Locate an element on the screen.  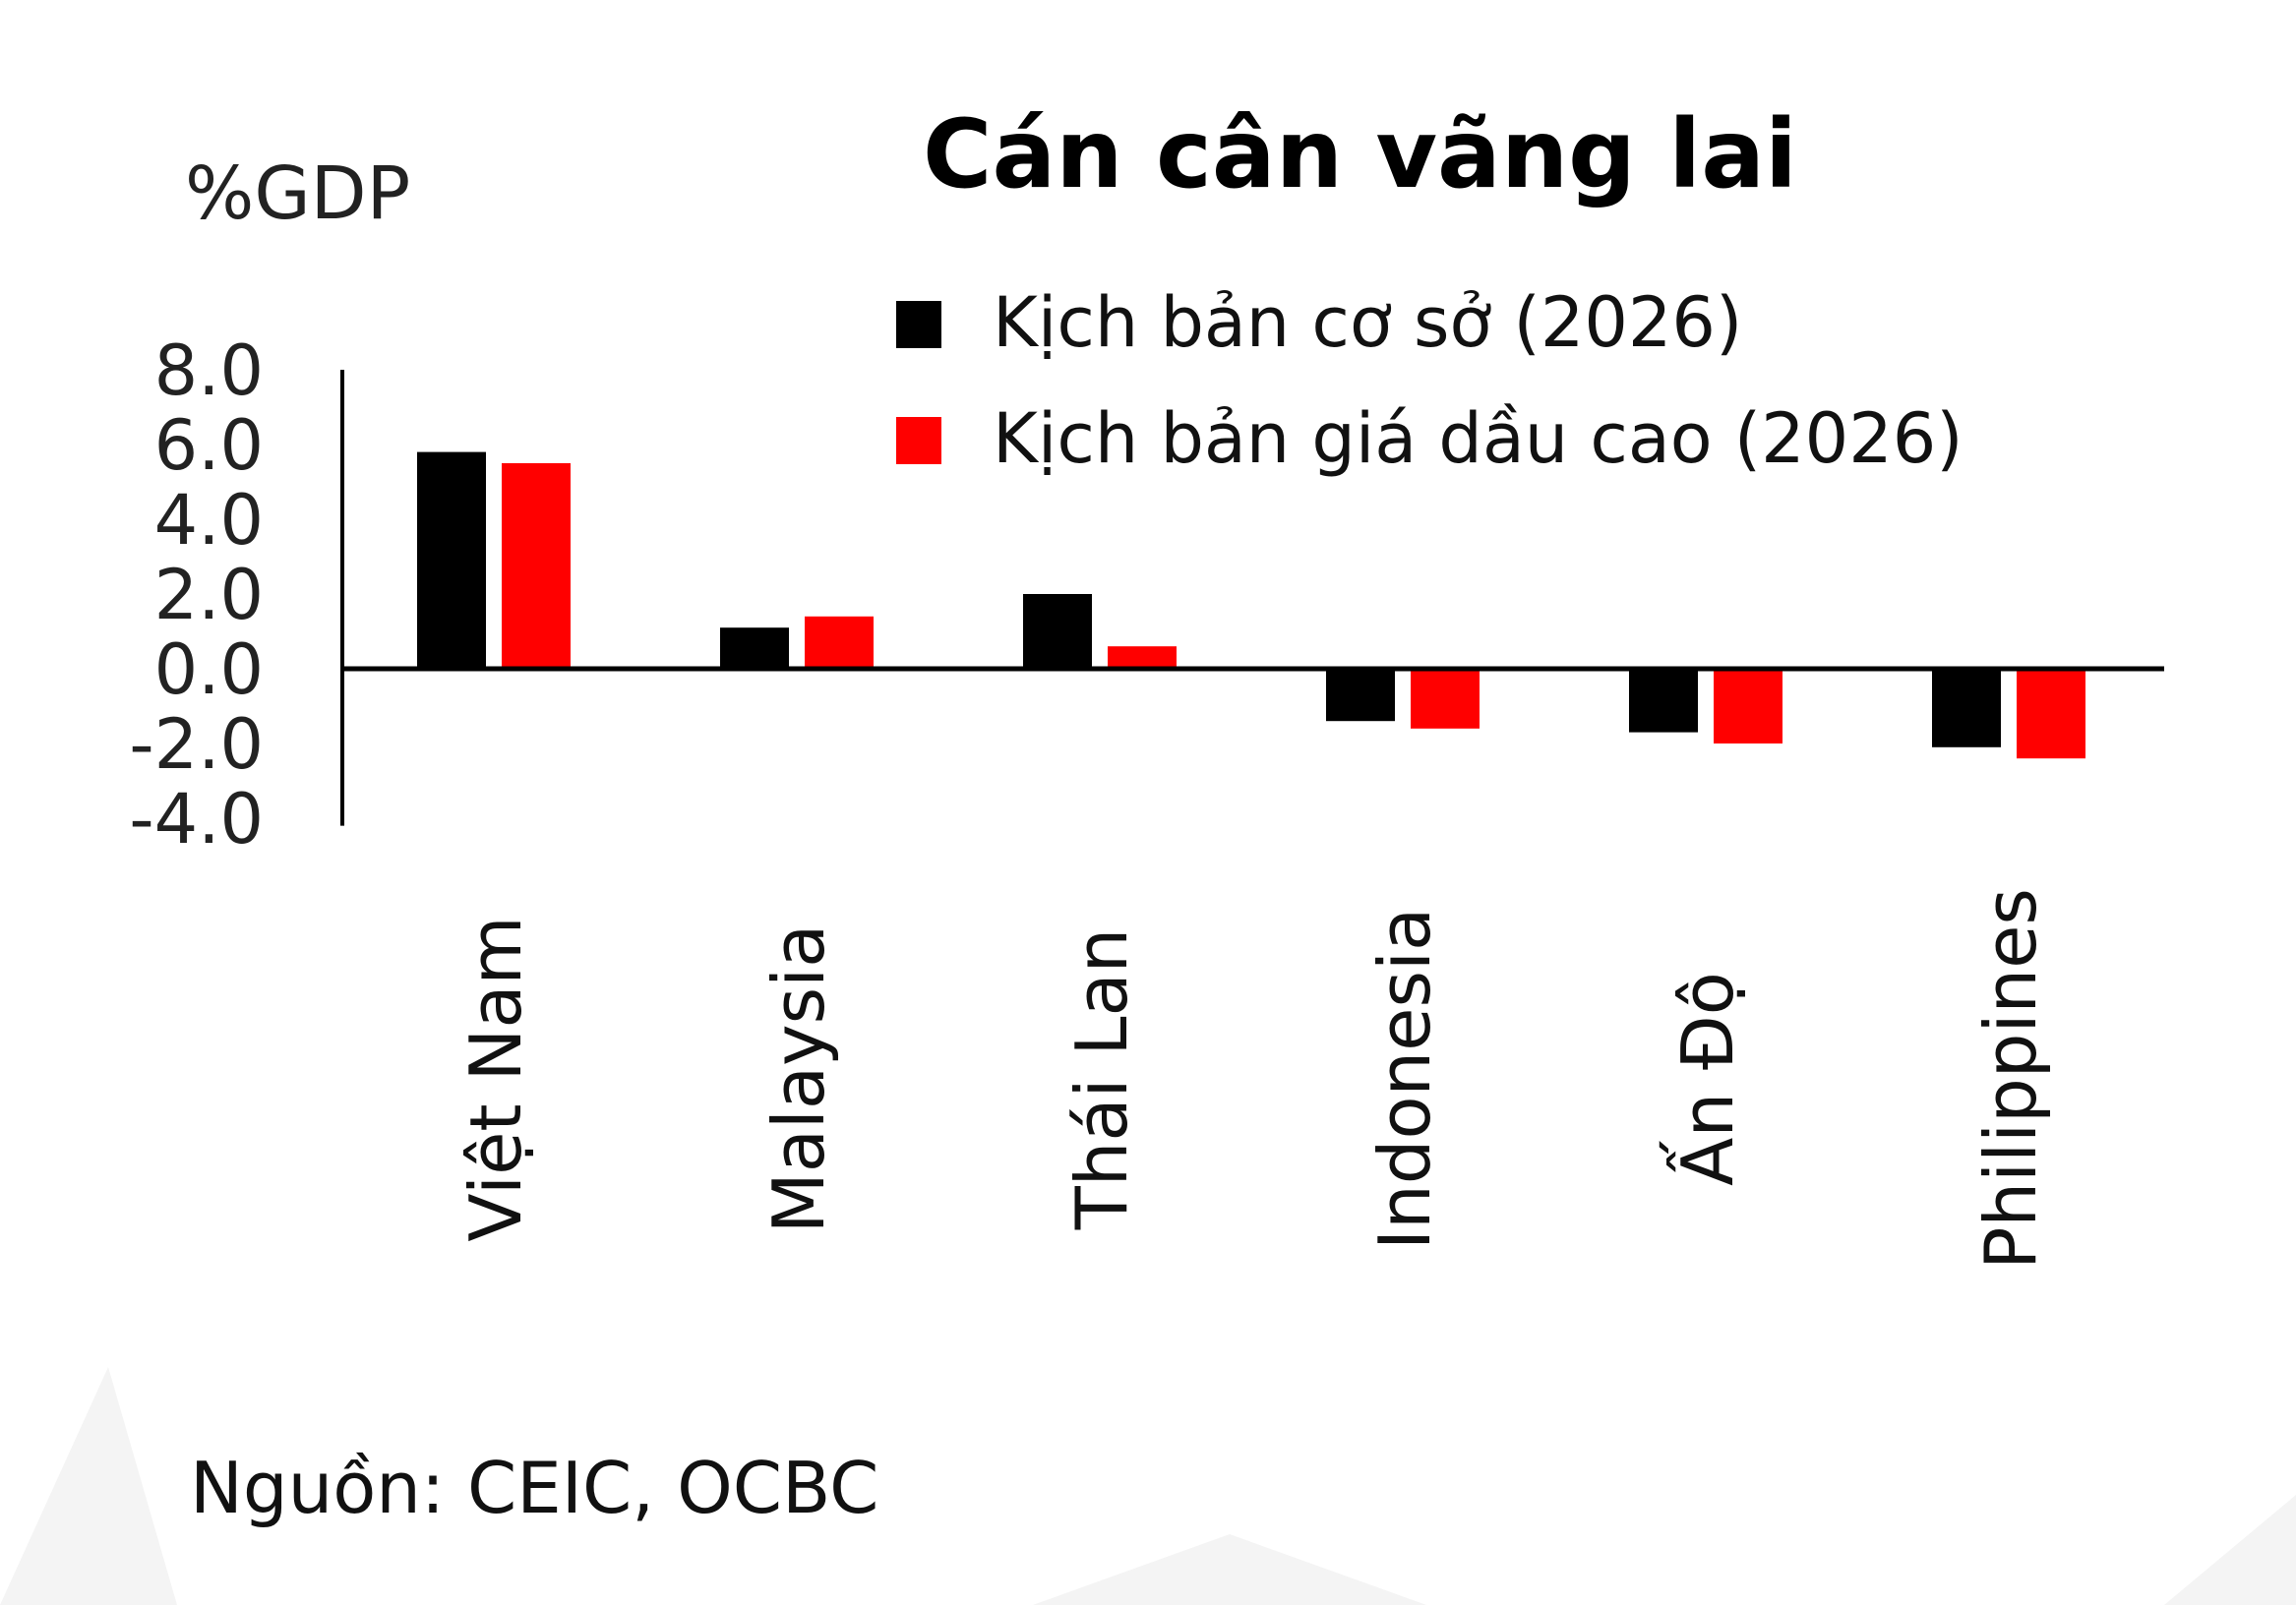
legend-label: Kịch bản cơ sở (2026) is located at coordinates (1367, 322).